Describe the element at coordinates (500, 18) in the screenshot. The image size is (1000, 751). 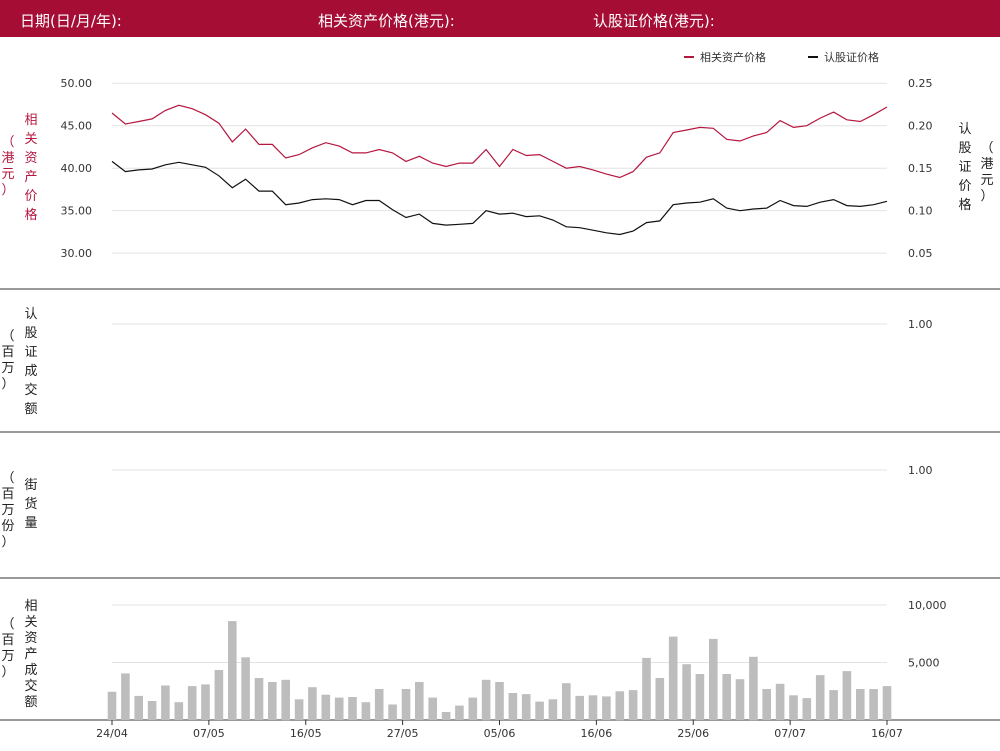
I see `header-bar: 日期(日/月/年): 相关资产价格(港元): 认股证价格(港元):` at that location.